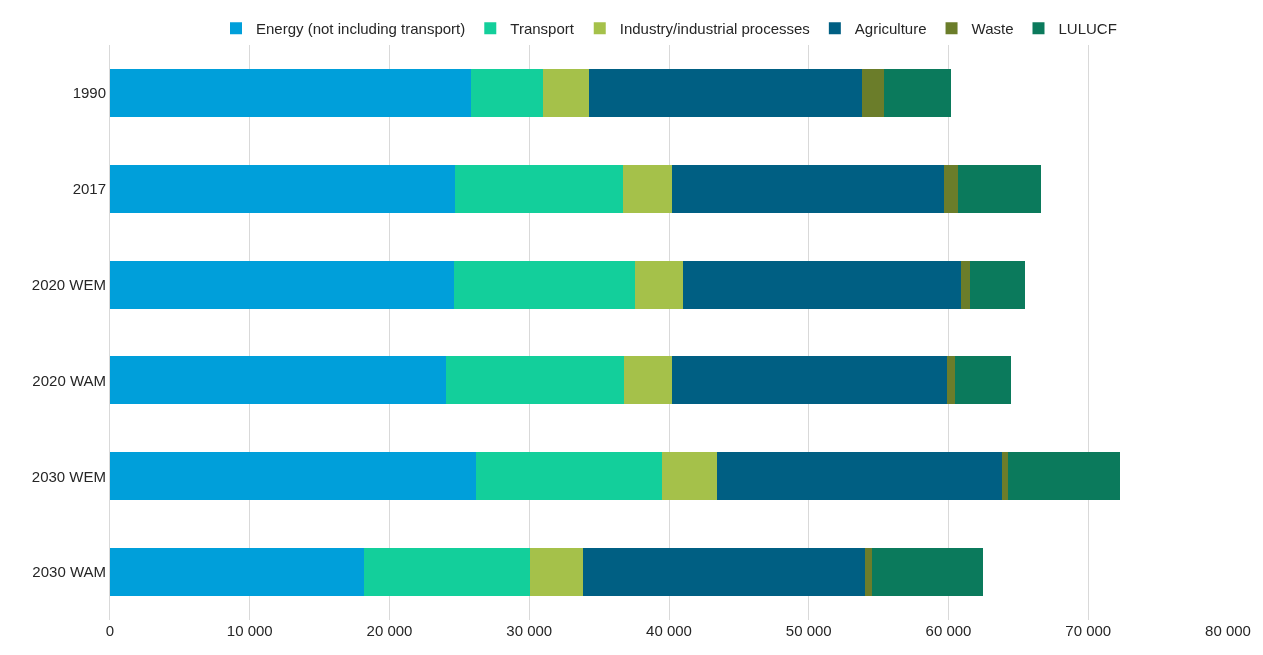  Describe the element at coordinates (529, 630) in the screenshot. I see `x-tick-label: 30 000` at that location.